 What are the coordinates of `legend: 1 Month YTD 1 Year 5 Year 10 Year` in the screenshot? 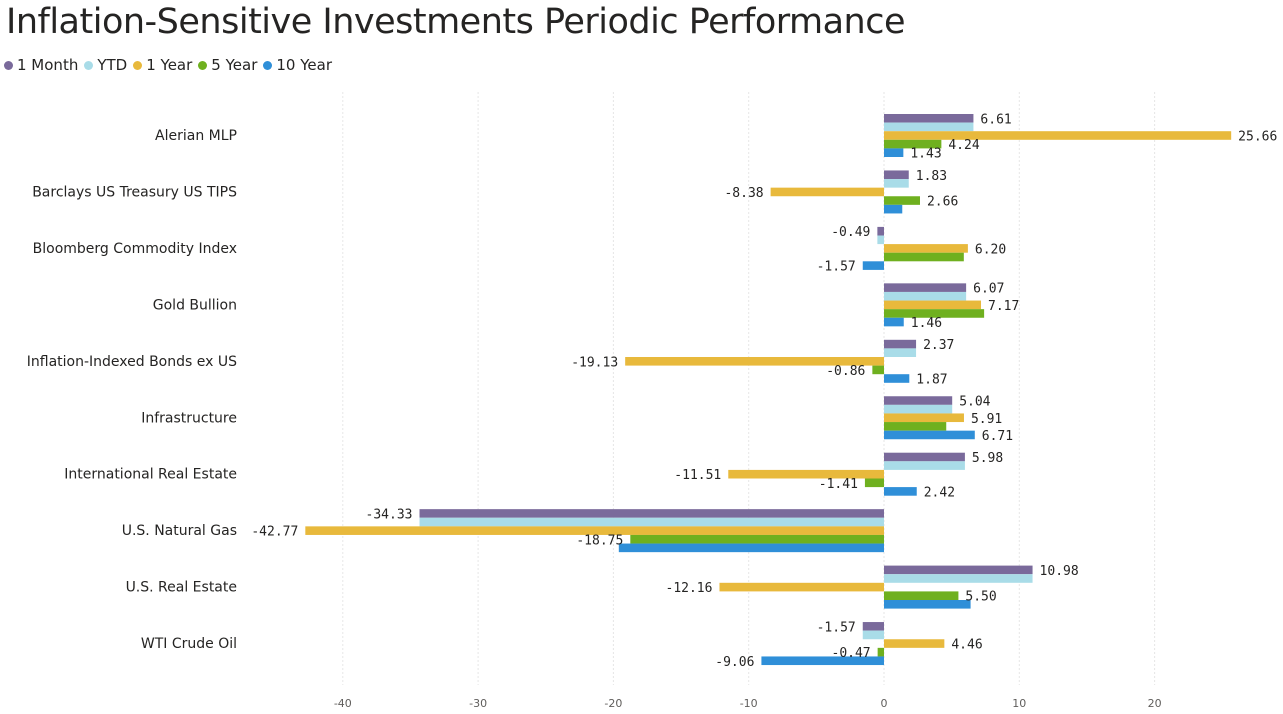 It's located at (168, 65).